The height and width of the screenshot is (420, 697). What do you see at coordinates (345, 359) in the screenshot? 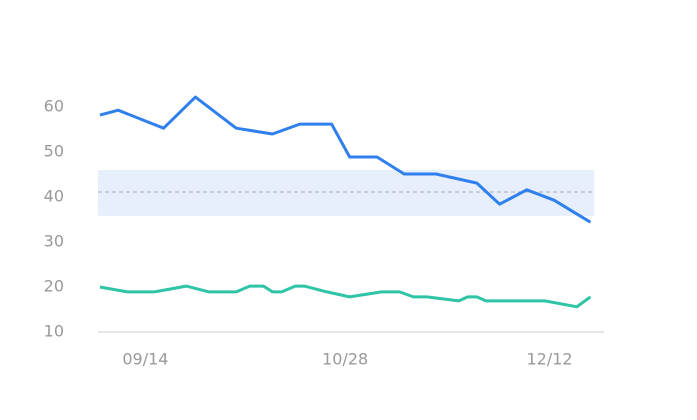
I see `x-tick-label: 10/28` at bounding box center [345, 359].